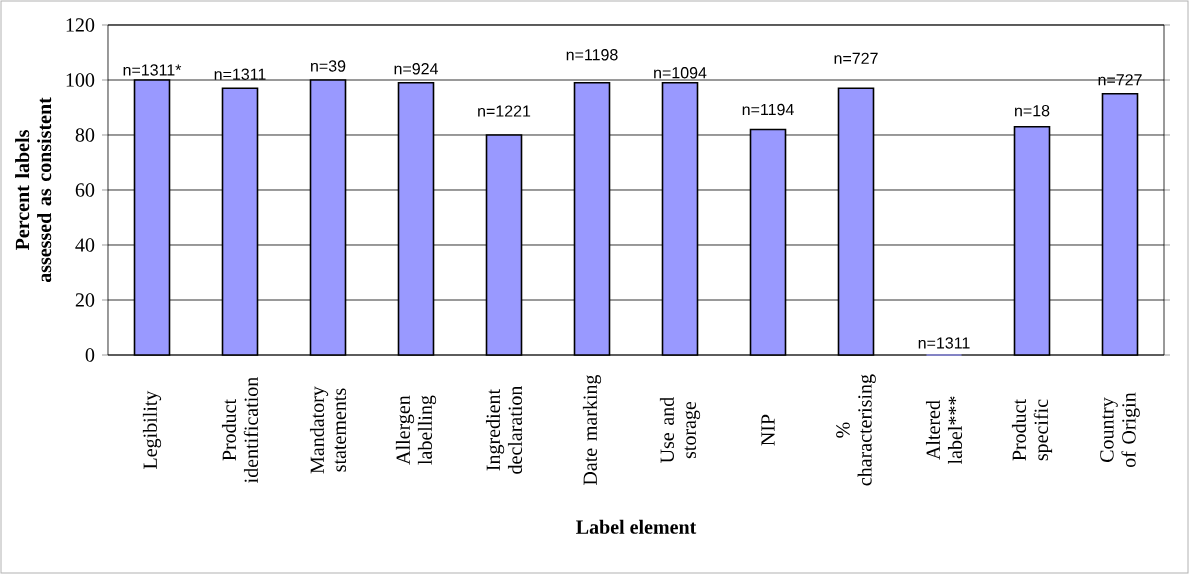 The height and width of the screenshot is (574, 1189). I want to click on y-axis-title: Percent labels assessed as consistent, so click(33, 190).